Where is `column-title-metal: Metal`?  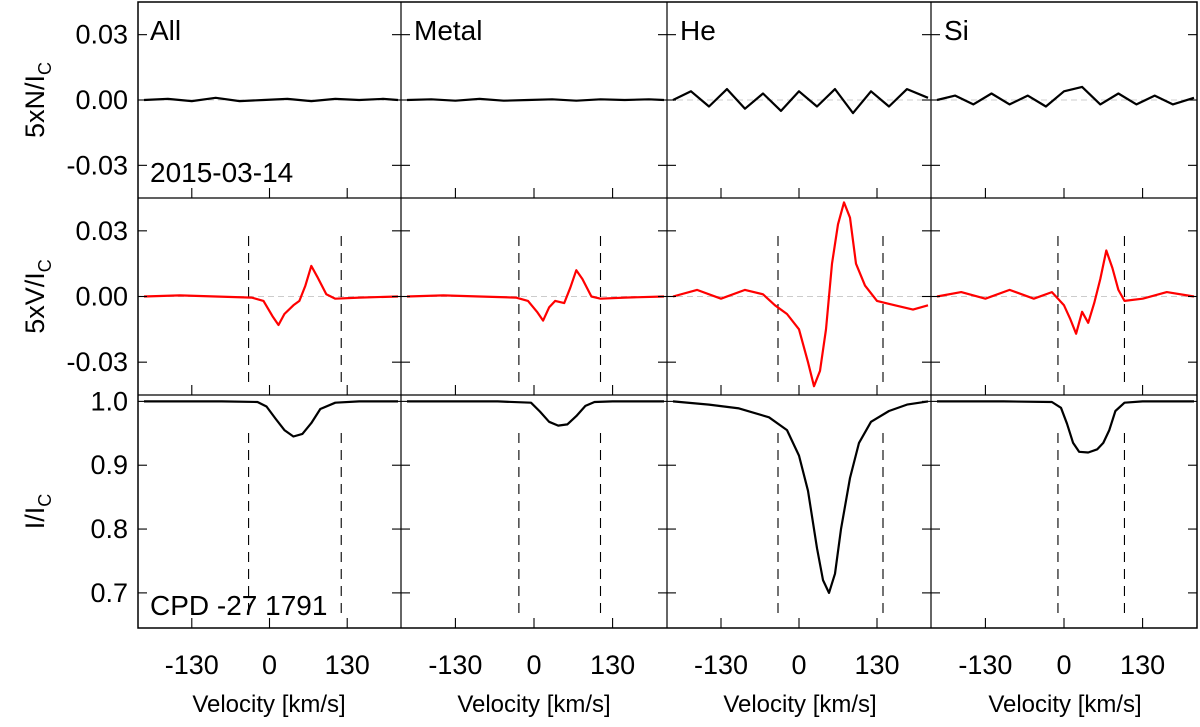 column-title-metal: Metal is located at coordinates (448, 30).